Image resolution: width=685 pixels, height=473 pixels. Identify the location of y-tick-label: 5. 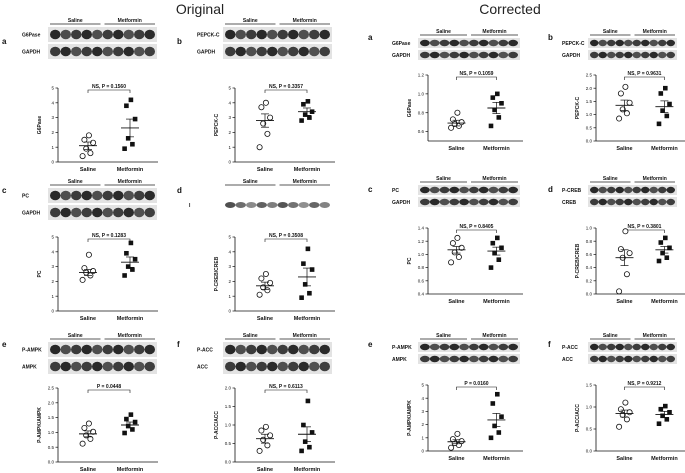
(52, 237).